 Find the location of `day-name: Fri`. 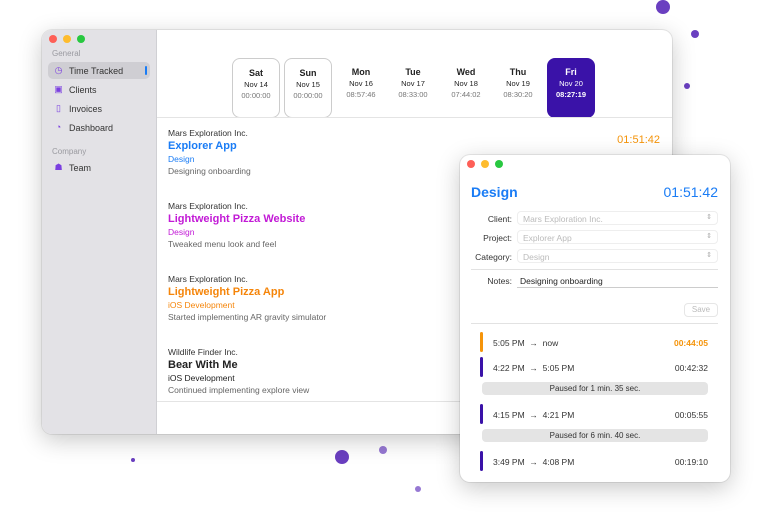

day-name: Fri is located at coordinates (571, 72).